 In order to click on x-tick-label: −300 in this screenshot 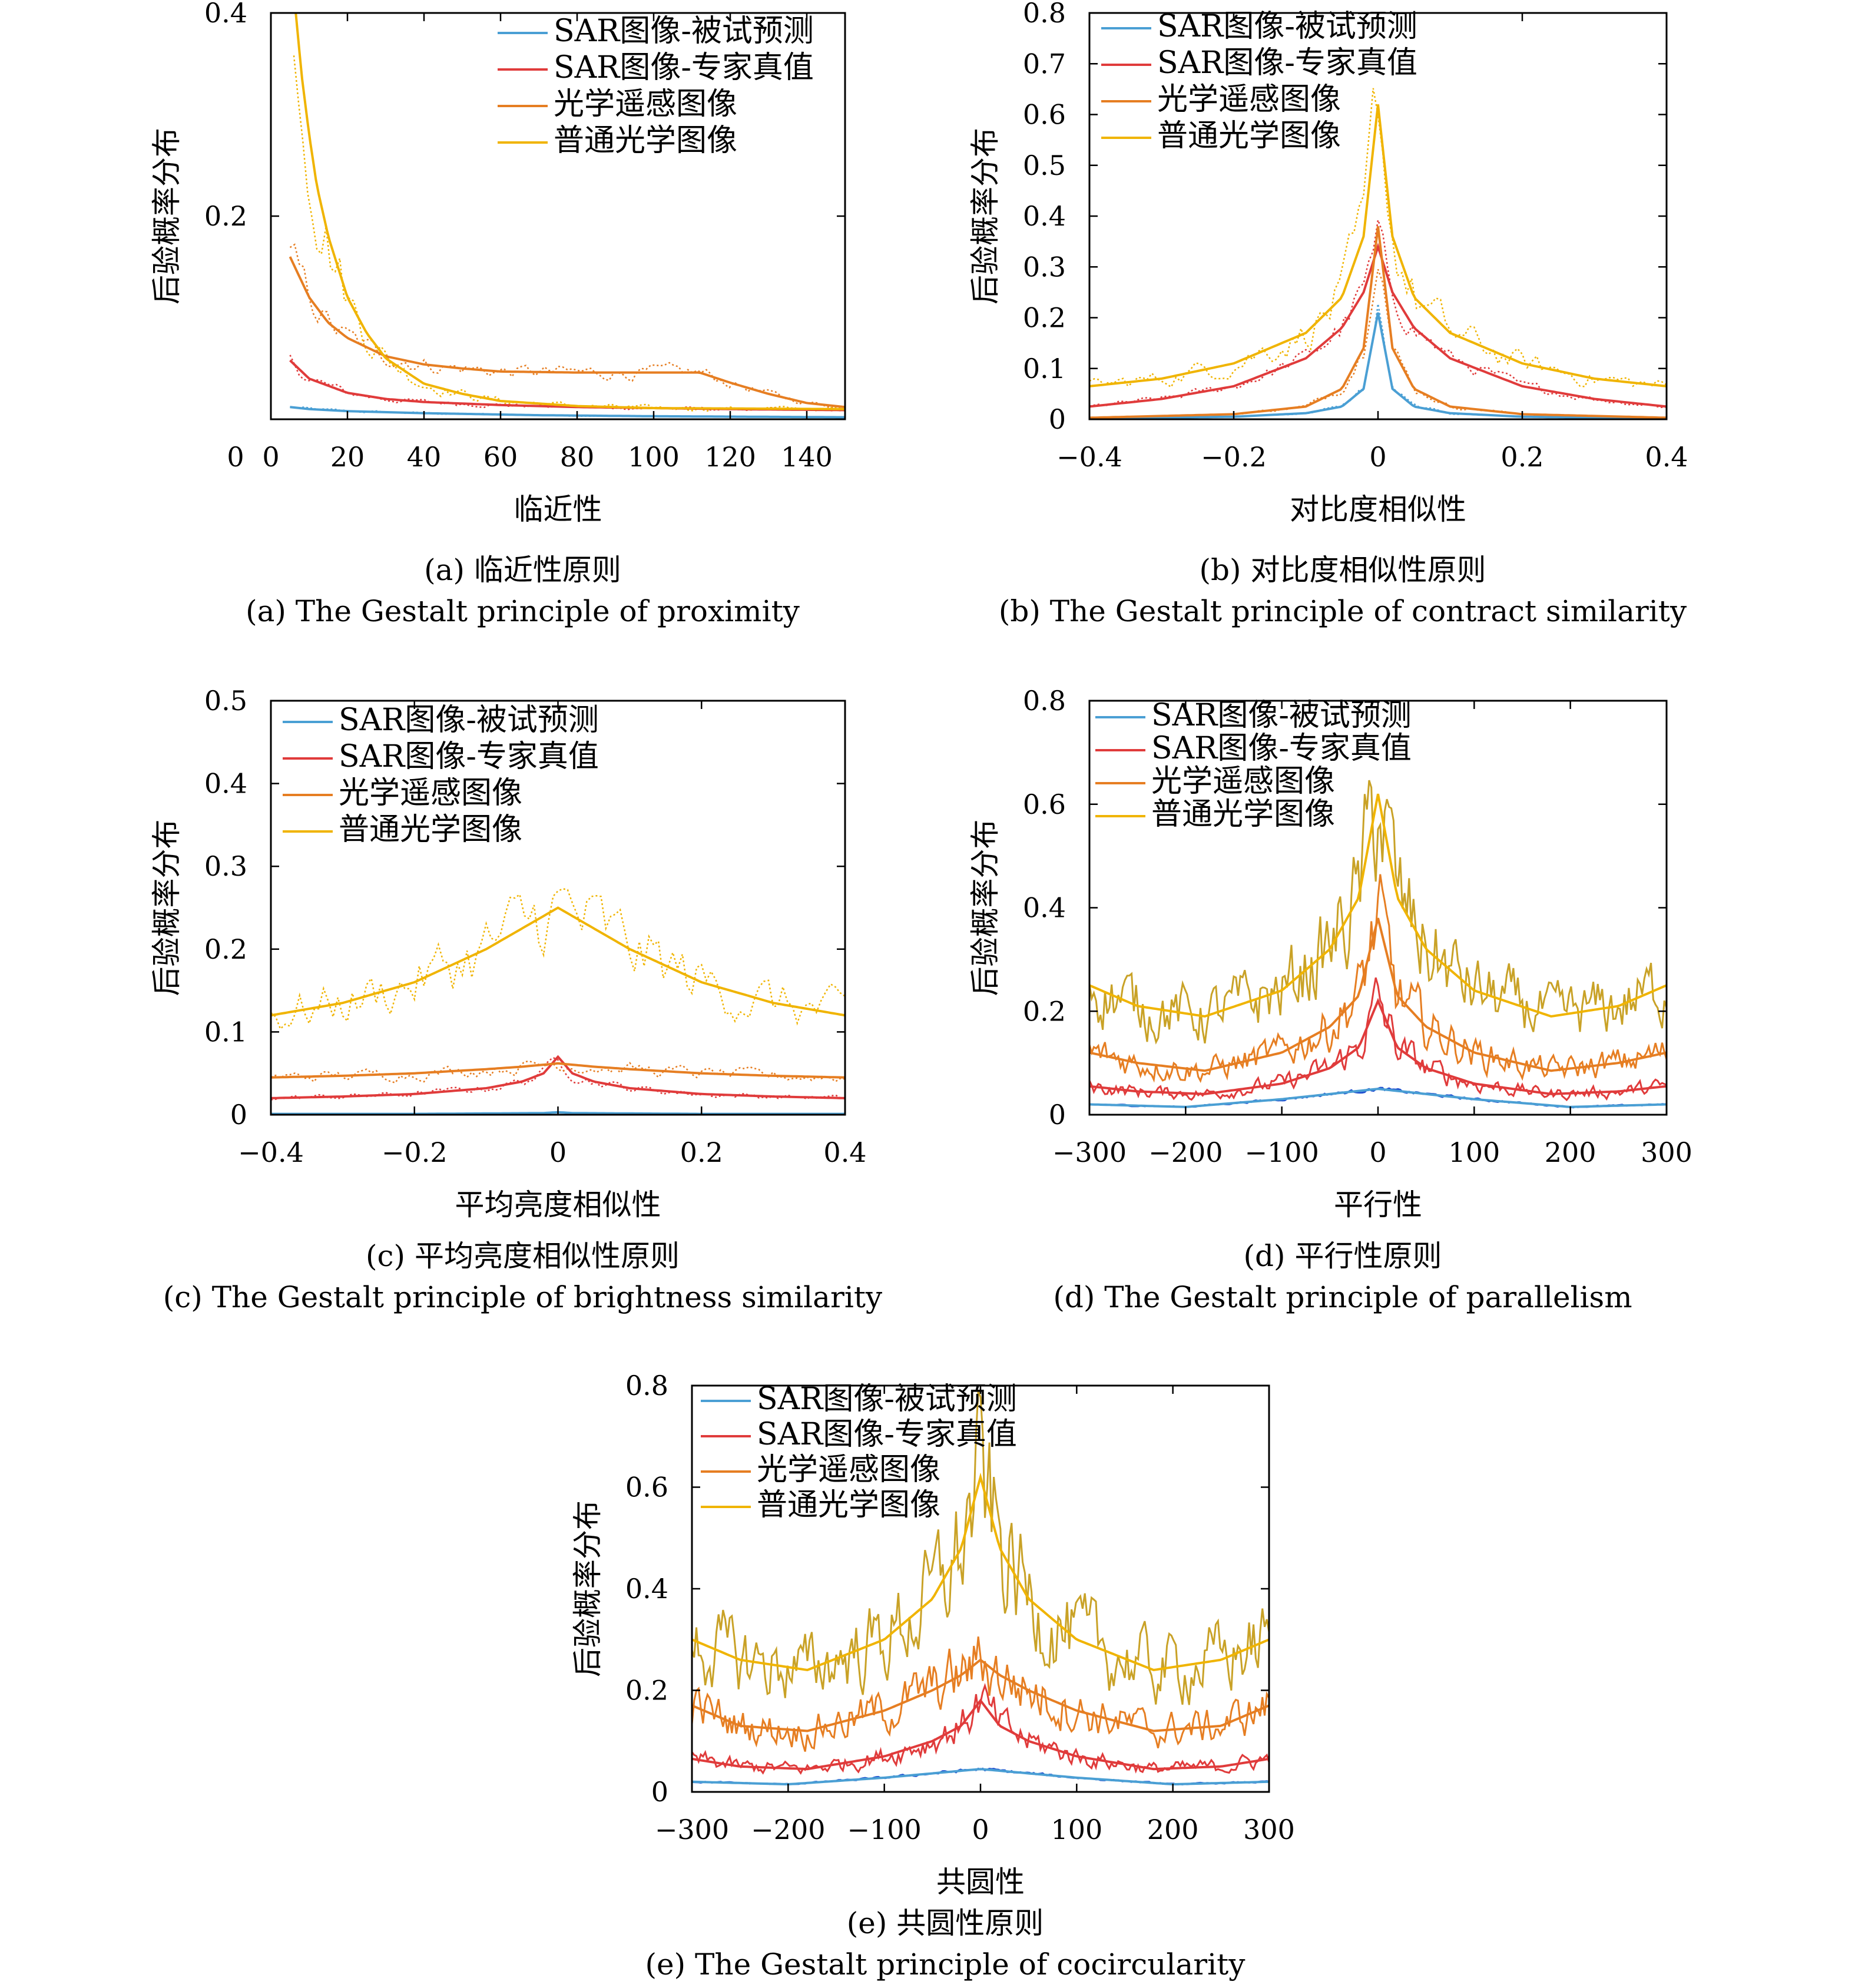, I will do `click(1090, 1152)`.